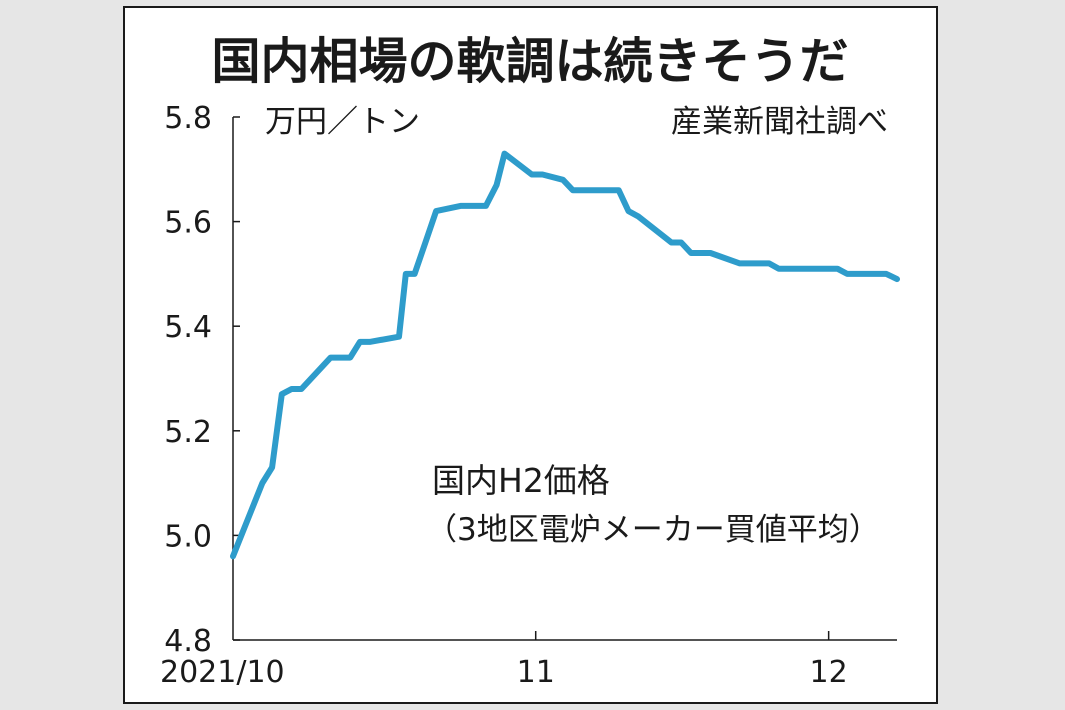  I want to click on y-tick-label: 5.6, so click(188, 223).